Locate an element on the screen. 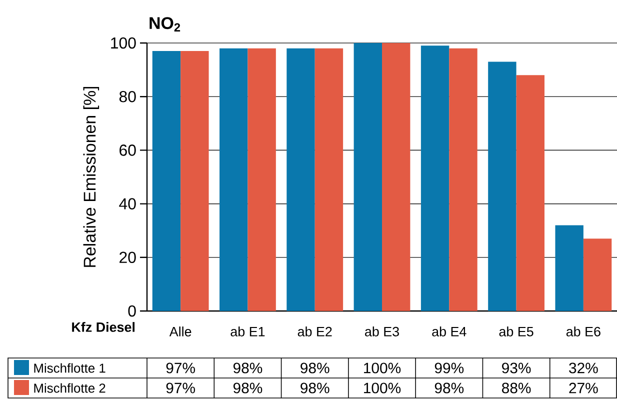  y-tick-label: 100 is located at coordinates (123, 43).